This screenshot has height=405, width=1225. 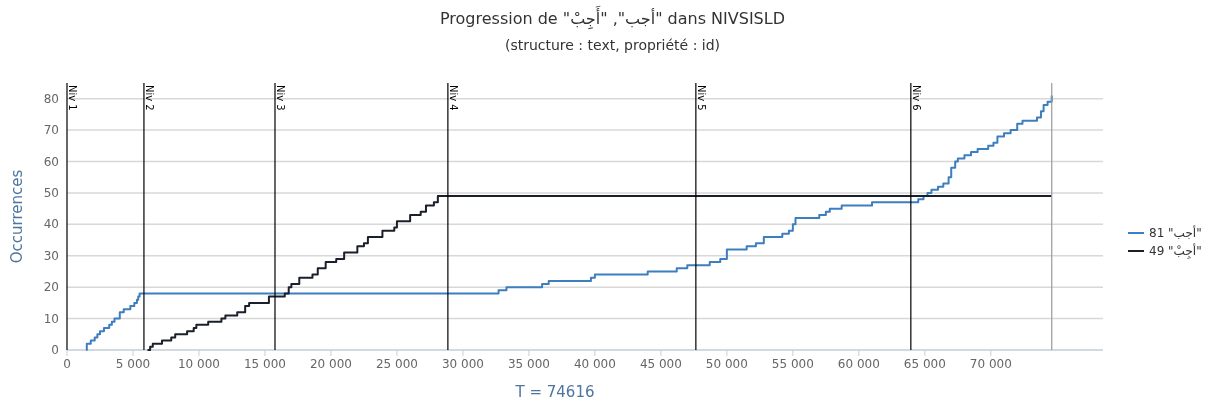 What do you see at coordinates (280, 98) in the screenshot?
I see `ref-line-label: Niv 3` at bounding box center [280, 98].